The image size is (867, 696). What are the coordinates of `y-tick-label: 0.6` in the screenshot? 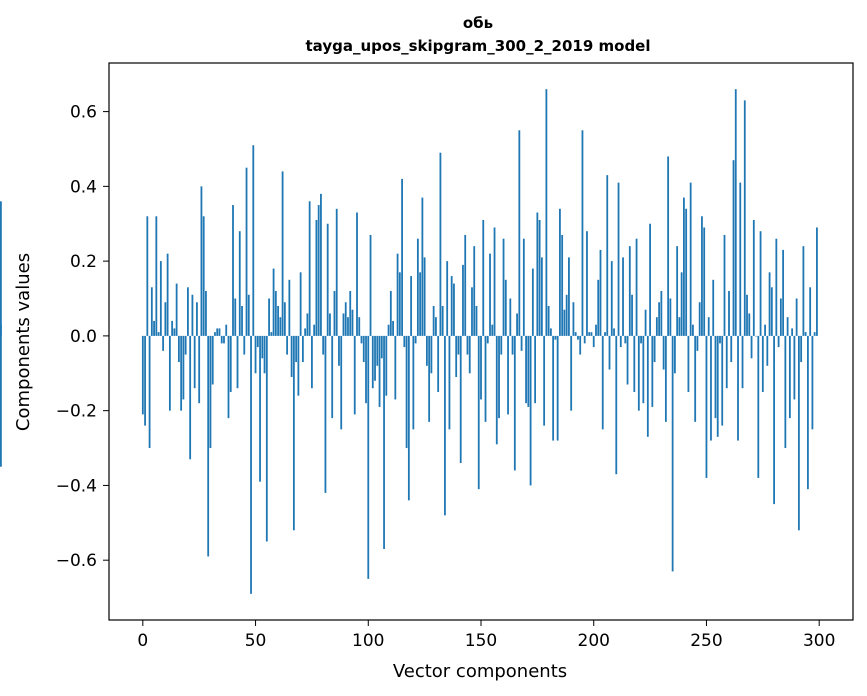 It's located at (83, 113).